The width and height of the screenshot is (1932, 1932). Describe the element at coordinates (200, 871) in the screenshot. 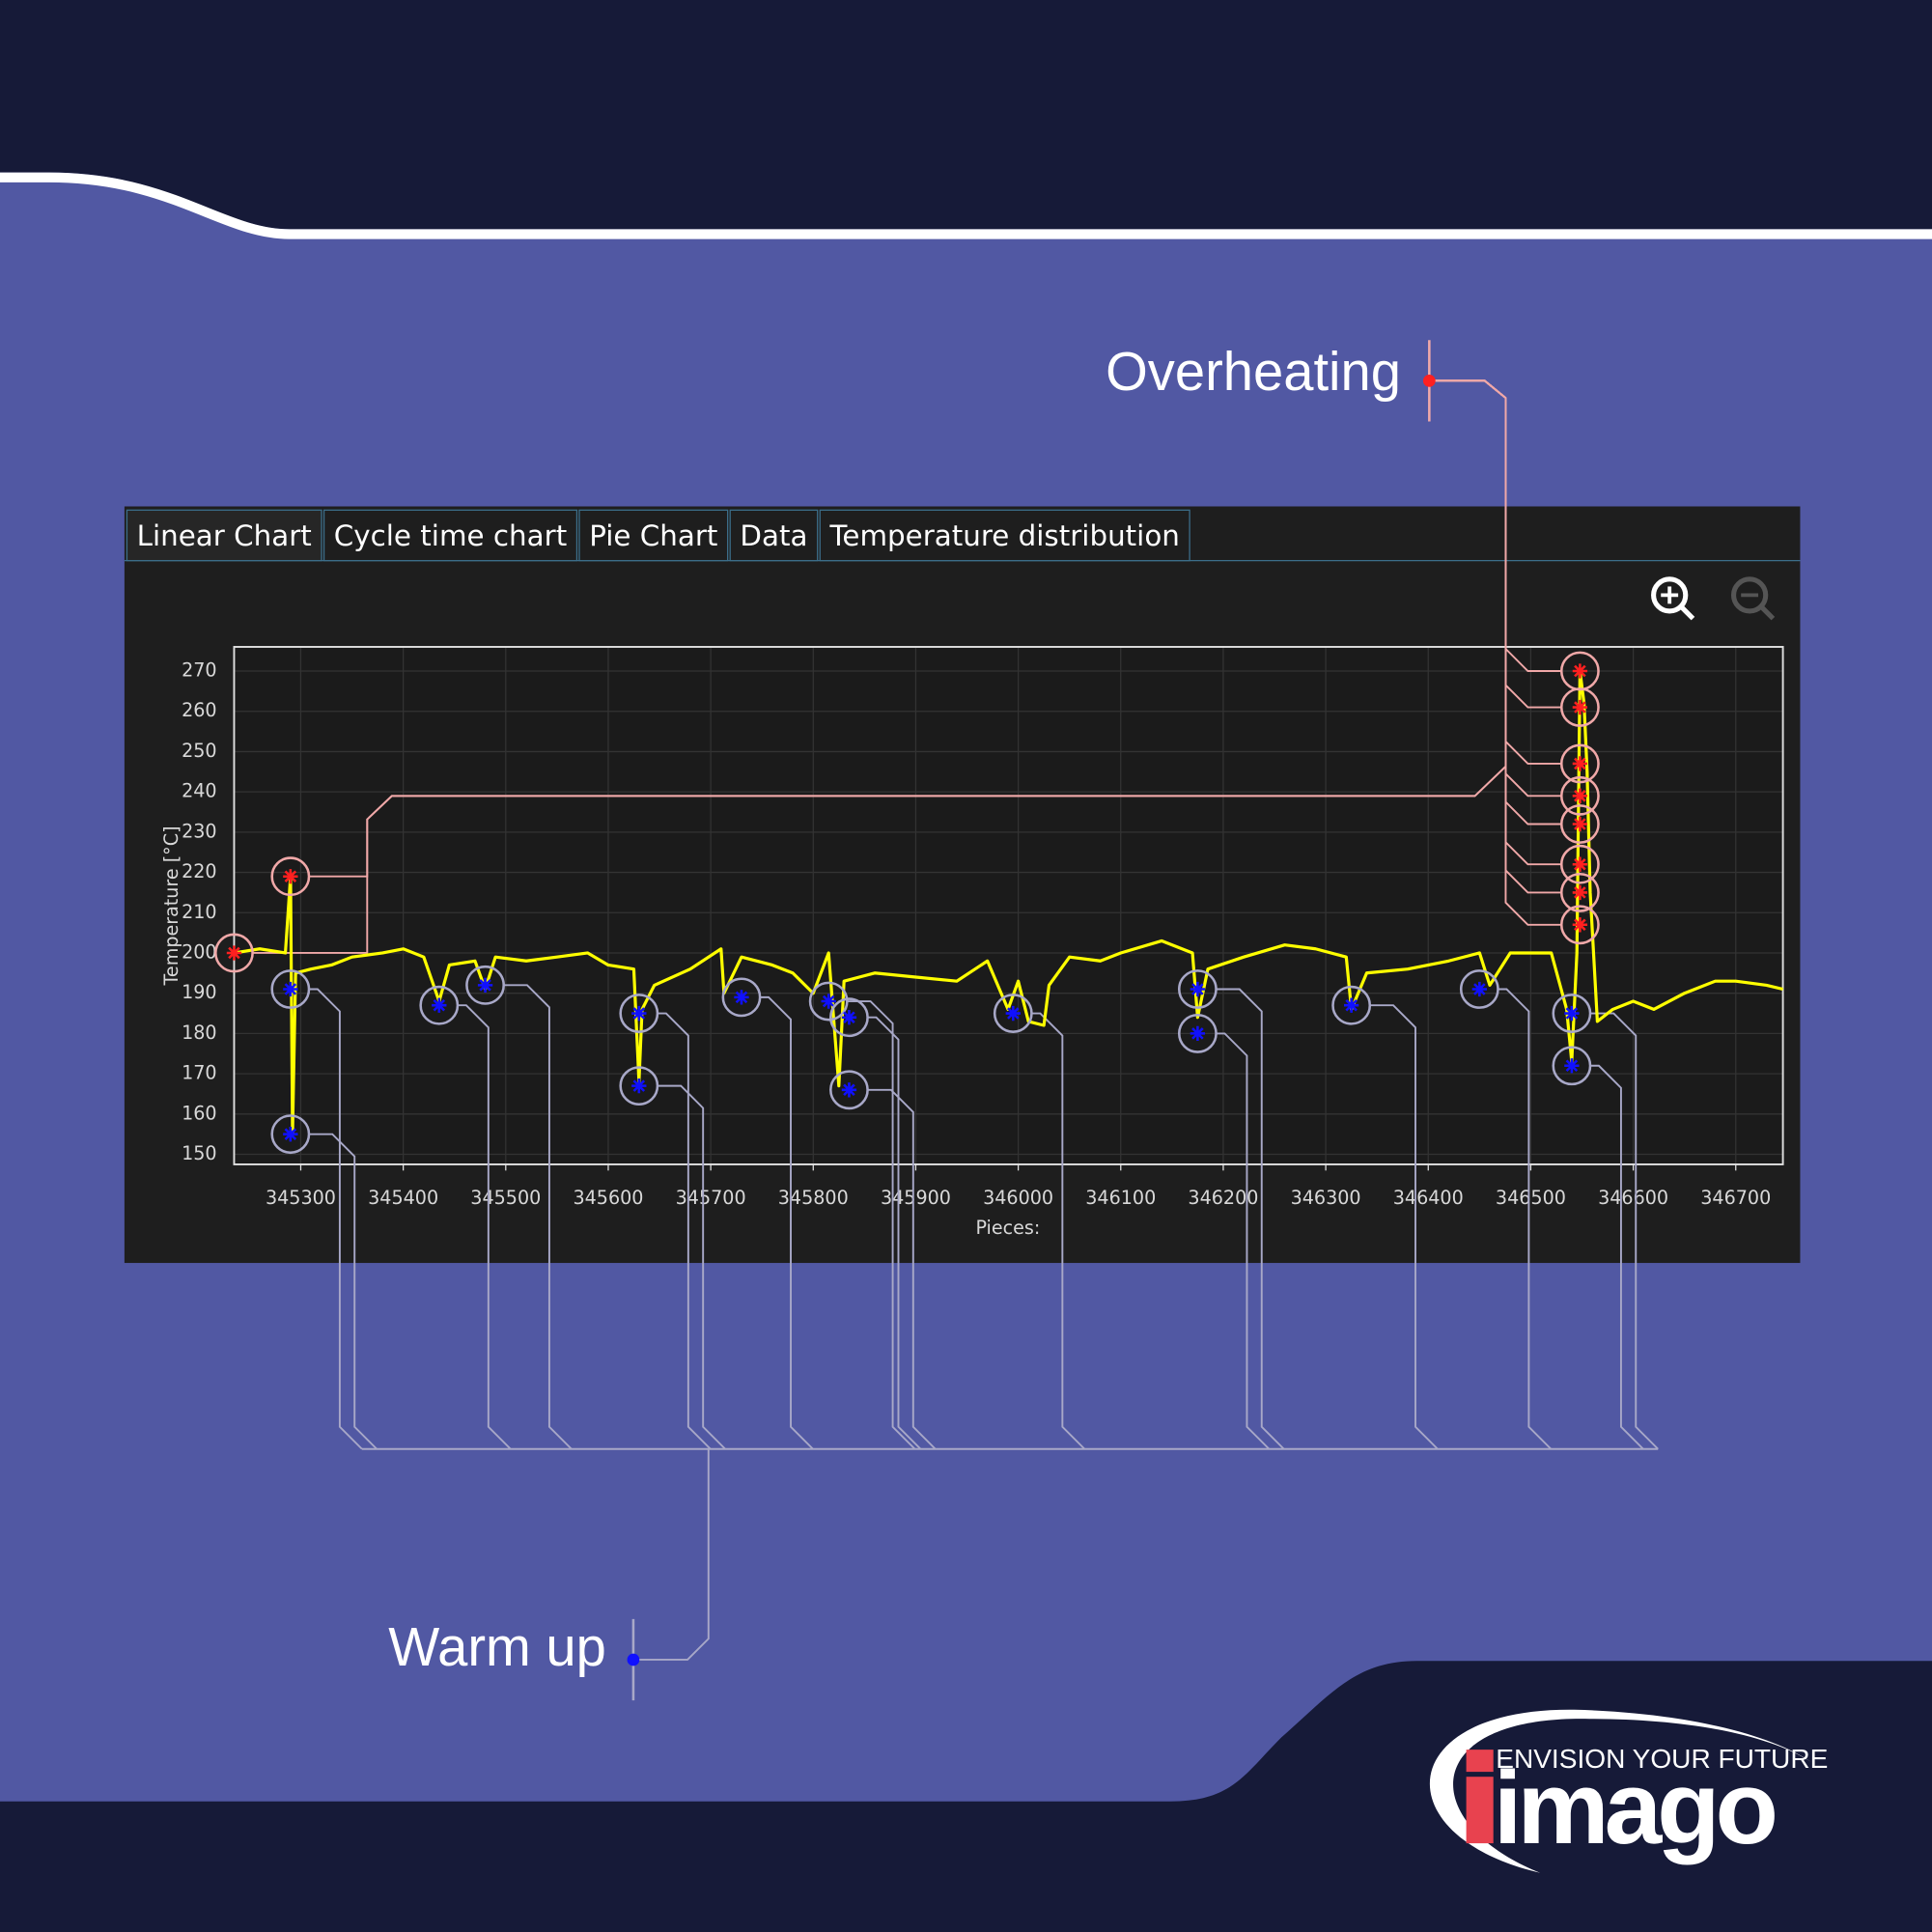

I see `y-tick-label: 220` at that location.